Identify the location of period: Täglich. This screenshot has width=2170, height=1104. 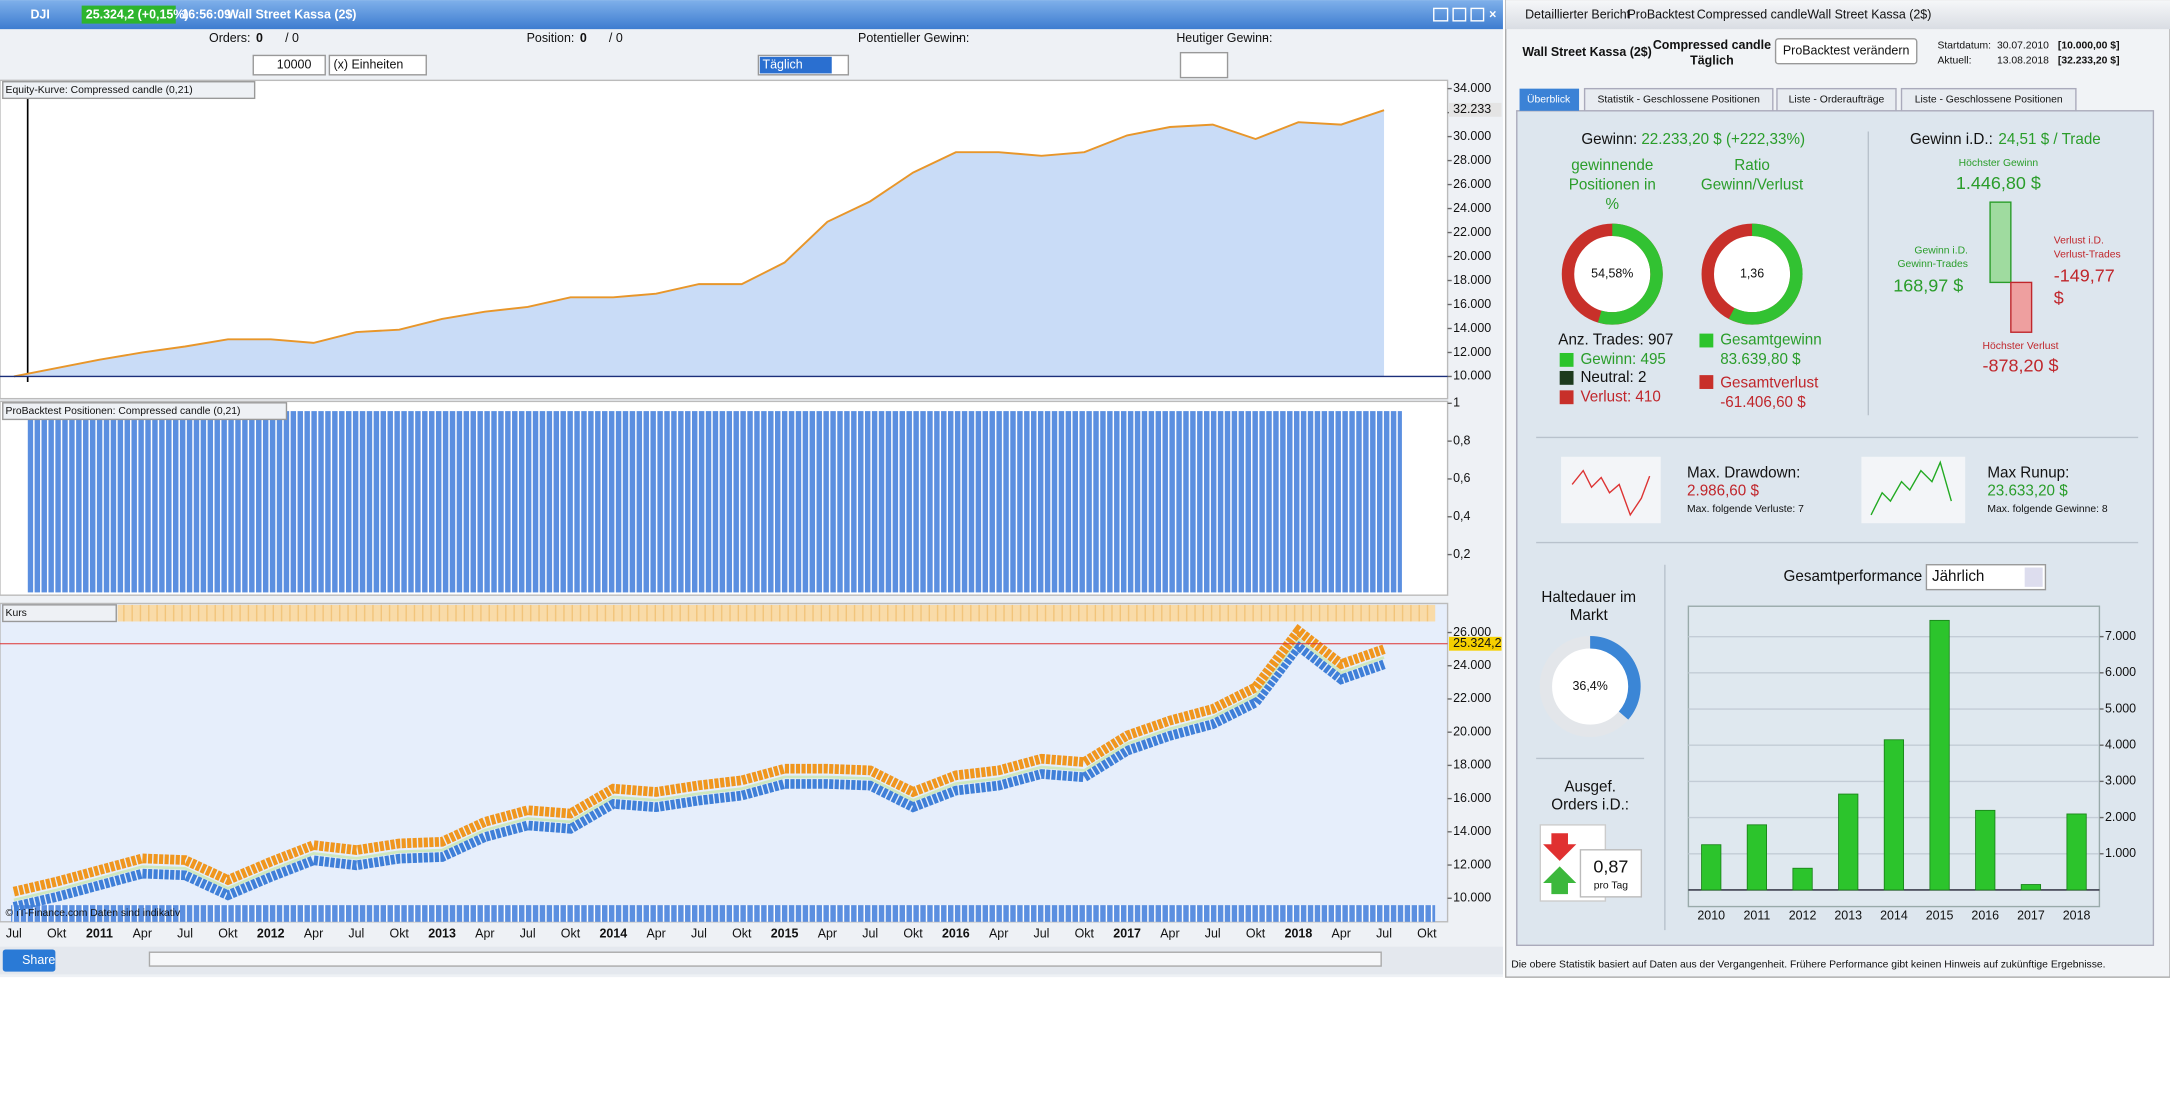
(783, 64).